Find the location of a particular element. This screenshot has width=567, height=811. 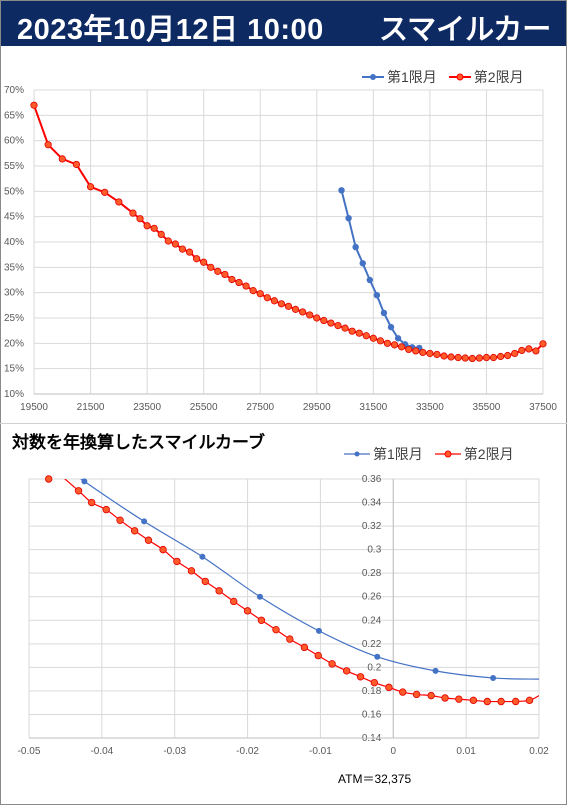

chart2-ytick-label: 0.26 is located at coordinates (372, 597).